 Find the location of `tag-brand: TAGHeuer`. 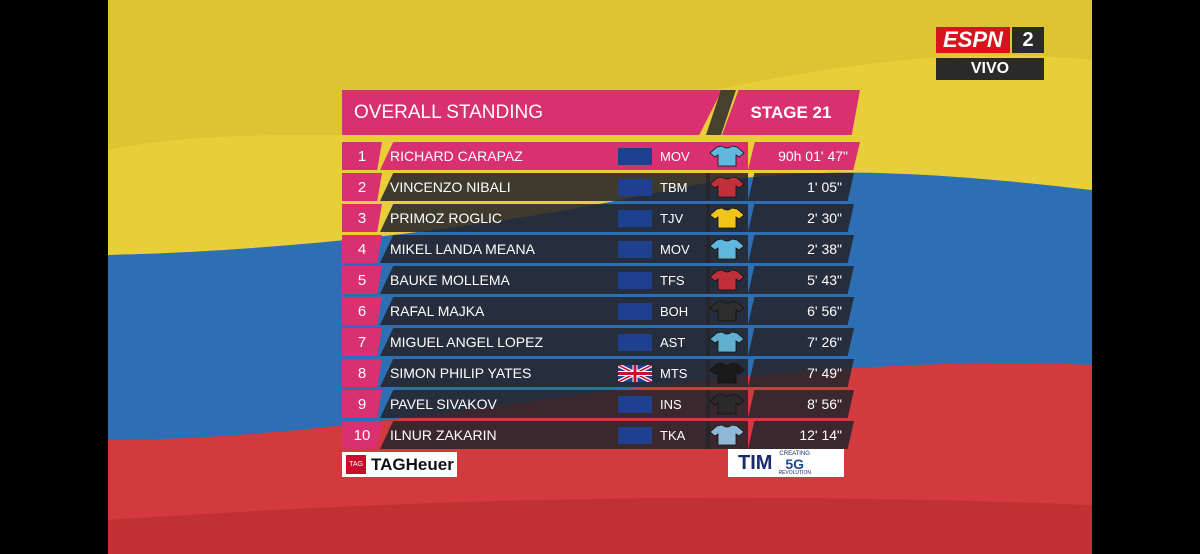

tag-brand: TAGHeuer is located at coordinates (412, 464).